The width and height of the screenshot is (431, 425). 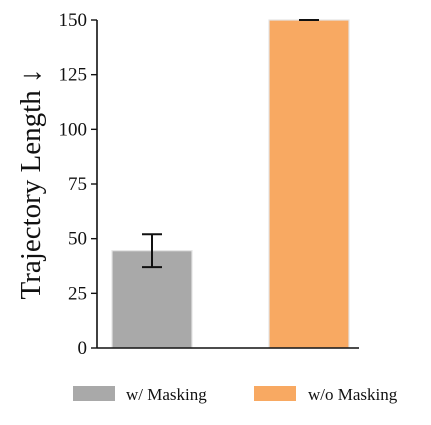 What do you see at coordinates (152, 251) in the screenshot?
I see `error-bar` at bounding box center [152, 251].